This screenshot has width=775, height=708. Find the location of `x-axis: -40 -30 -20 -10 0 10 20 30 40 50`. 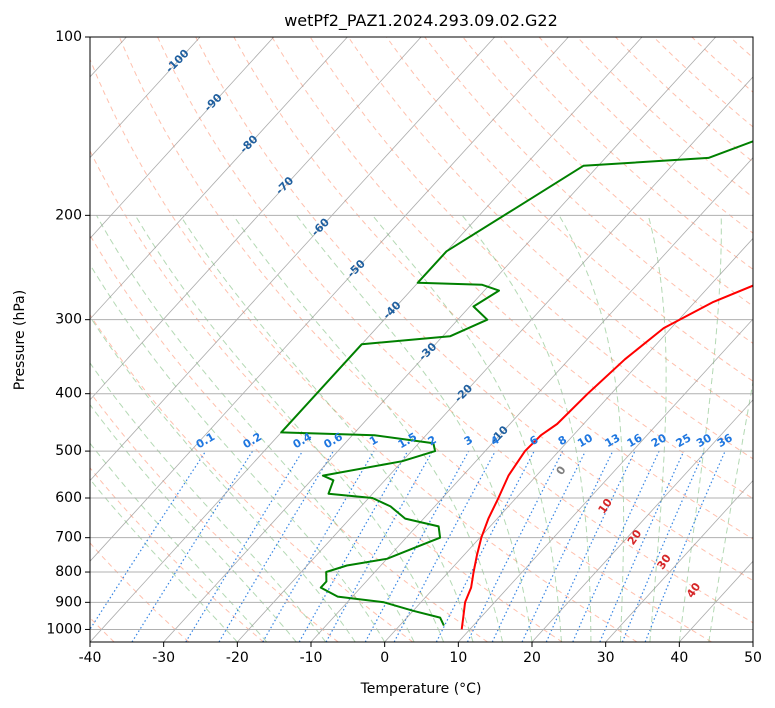

x-axis: -40 -30 -20 -10 0 10 20 30 40 50 is located at coordinates (420, 654).